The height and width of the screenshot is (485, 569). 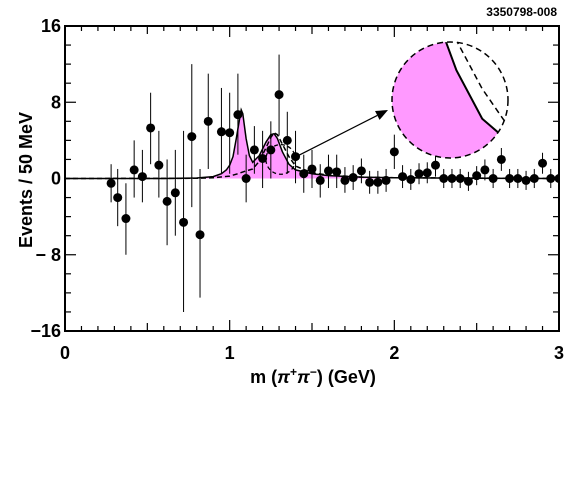 I want to click on y-axis-label: Events / 50 MeV, so click(x=26, y=180).